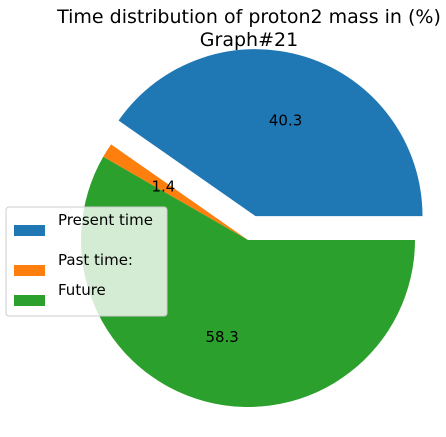 This screenshot has height=437, width=446. Describe the element at coordinates (163, 186) in the screenshot. I see `slice-value-label: 1.4` at that location.